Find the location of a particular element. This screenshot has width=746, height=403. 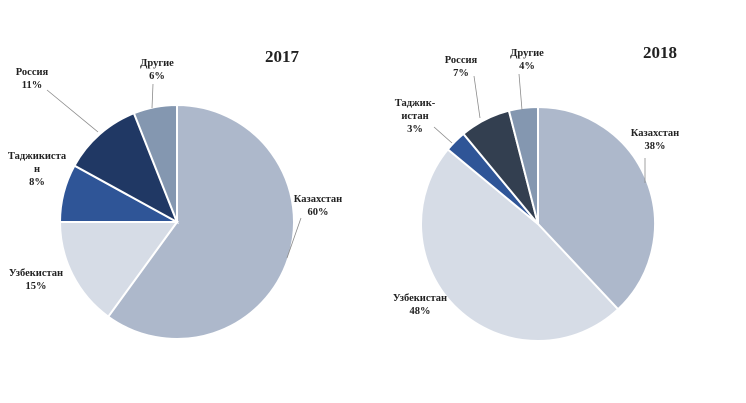

slice-label-2018-3: Россия 7% is located at coordinates (461, 67).